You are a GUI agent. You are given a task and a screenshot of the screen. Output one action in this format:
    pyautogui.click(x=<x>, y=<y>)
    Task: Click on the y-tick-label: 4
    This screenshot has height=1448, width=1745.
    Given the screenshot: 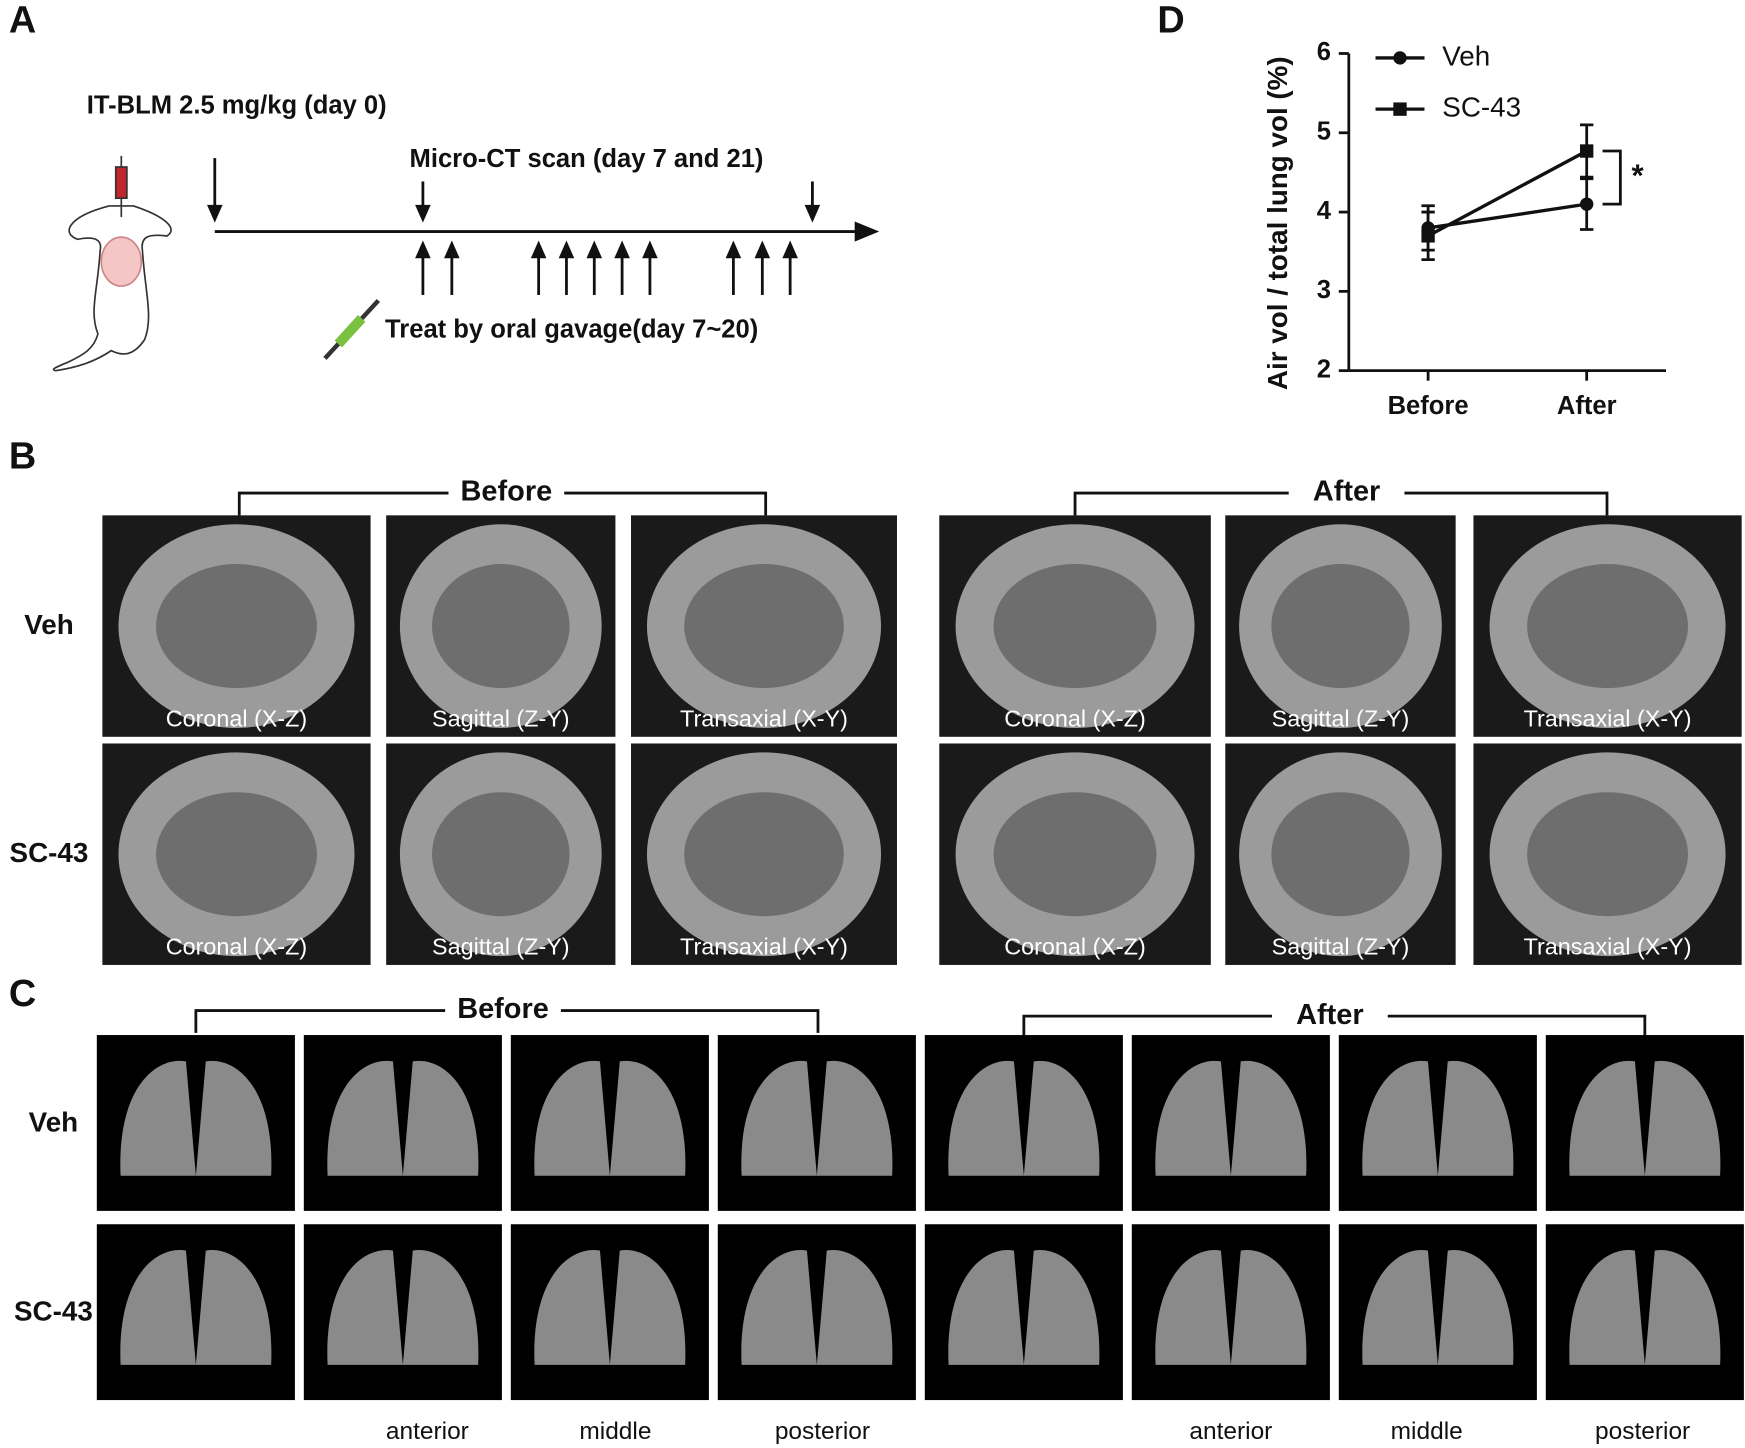 What is the action you would take?
    pyautogui.click(x=1324, y=211)
    